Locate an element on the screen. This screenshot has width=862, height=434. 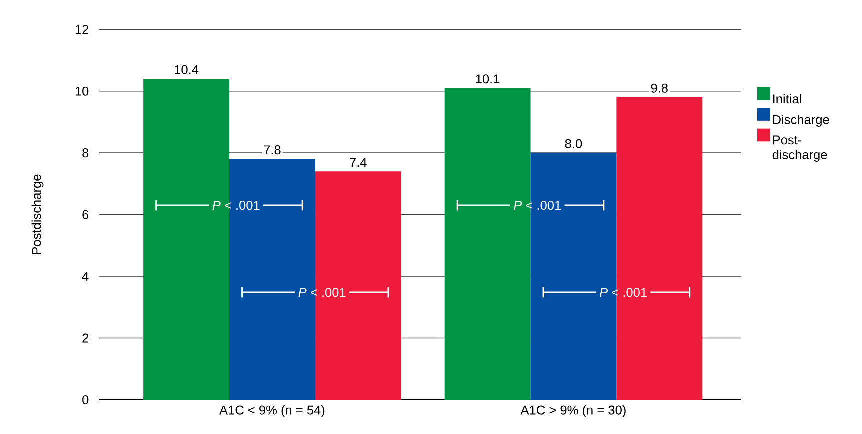
legend-label: Post-discharge is located at coordinates (800, 149).